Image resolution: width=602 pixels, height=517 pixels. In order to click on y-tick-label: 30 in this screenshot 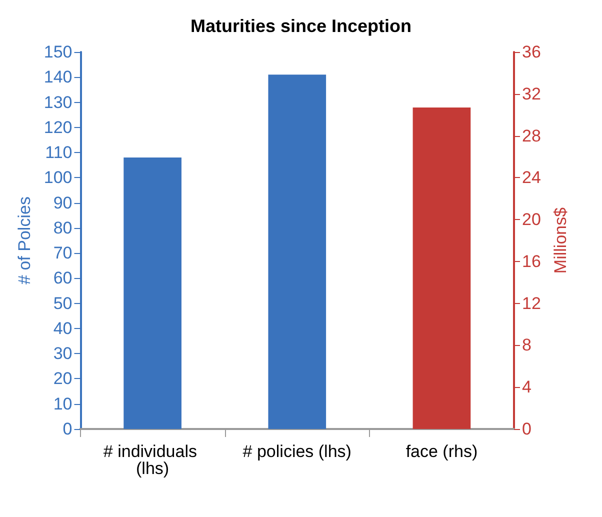, I will do `click(62, 354)`.